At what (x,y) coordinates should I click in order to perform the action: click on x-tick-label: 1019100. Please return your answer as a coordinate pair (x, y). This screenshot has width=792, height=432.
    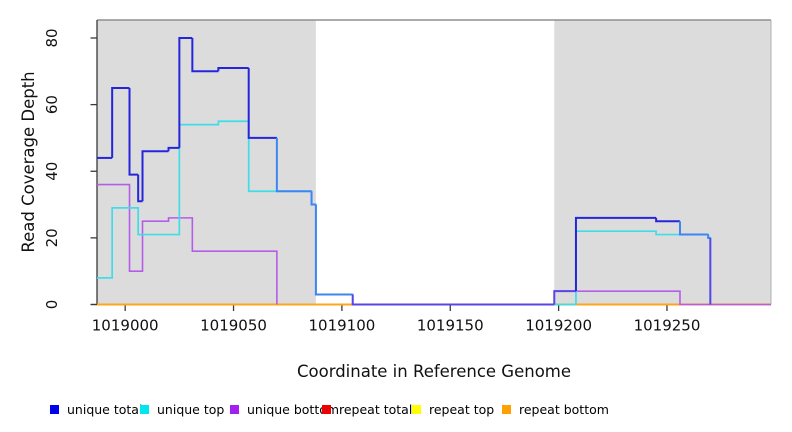
    Looking at the image, I should click on (341, 326).